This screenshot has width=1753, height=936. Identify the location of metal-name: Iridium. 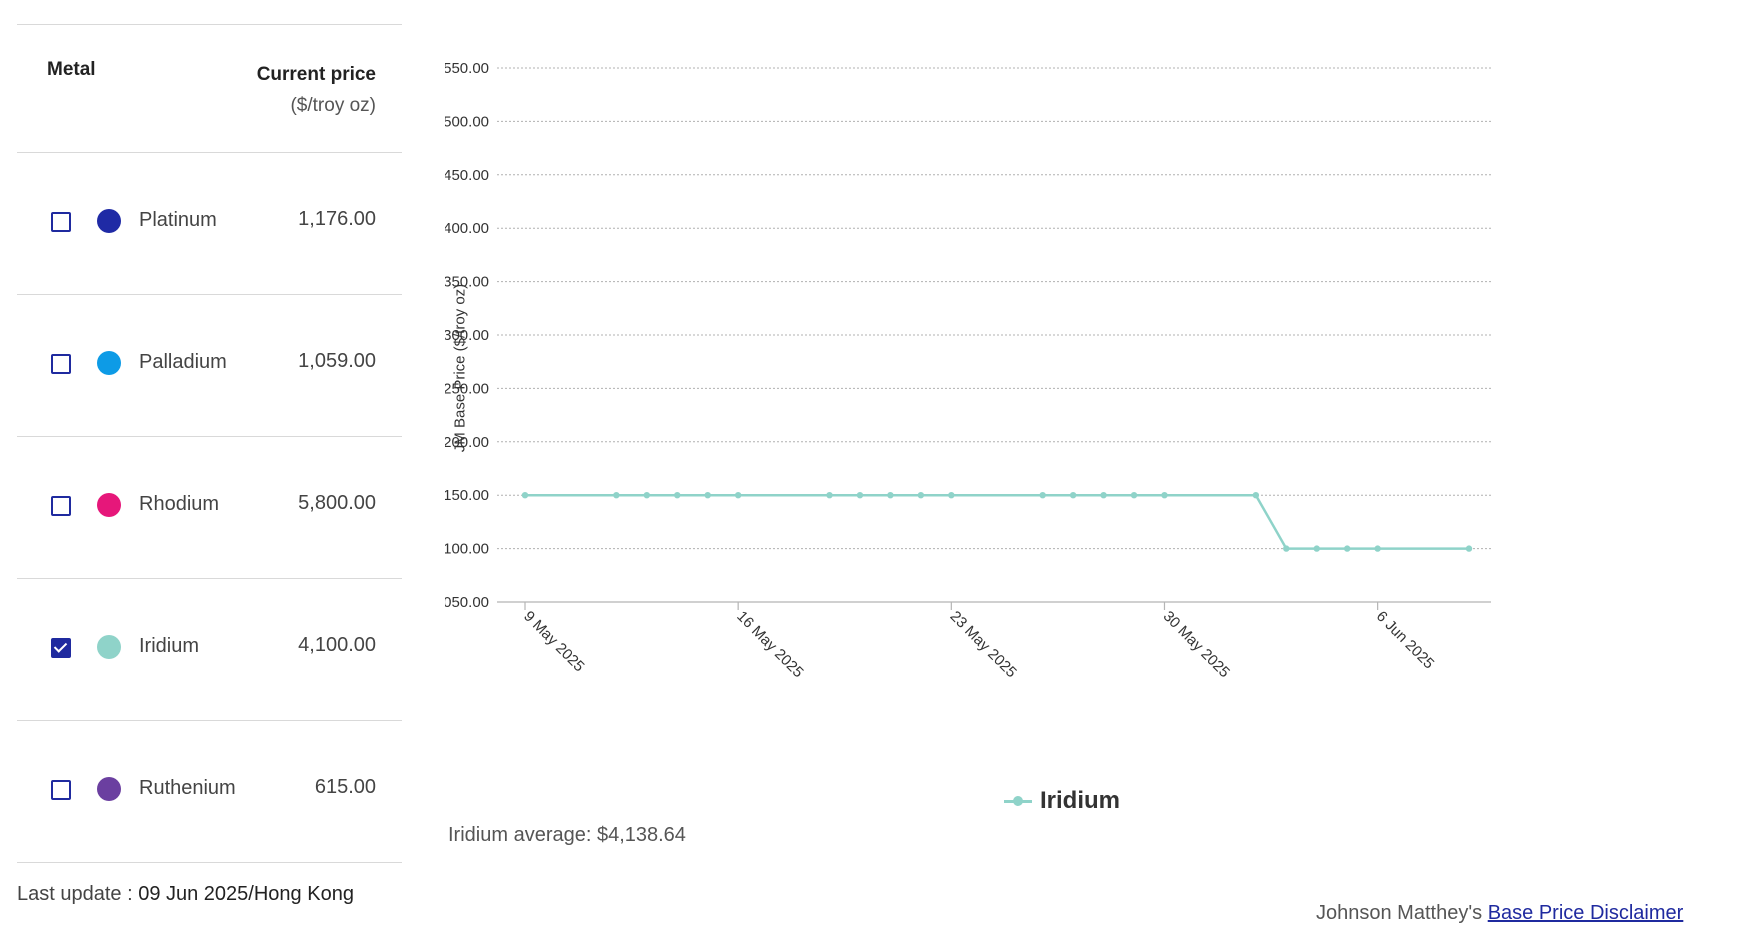
(169, 646).